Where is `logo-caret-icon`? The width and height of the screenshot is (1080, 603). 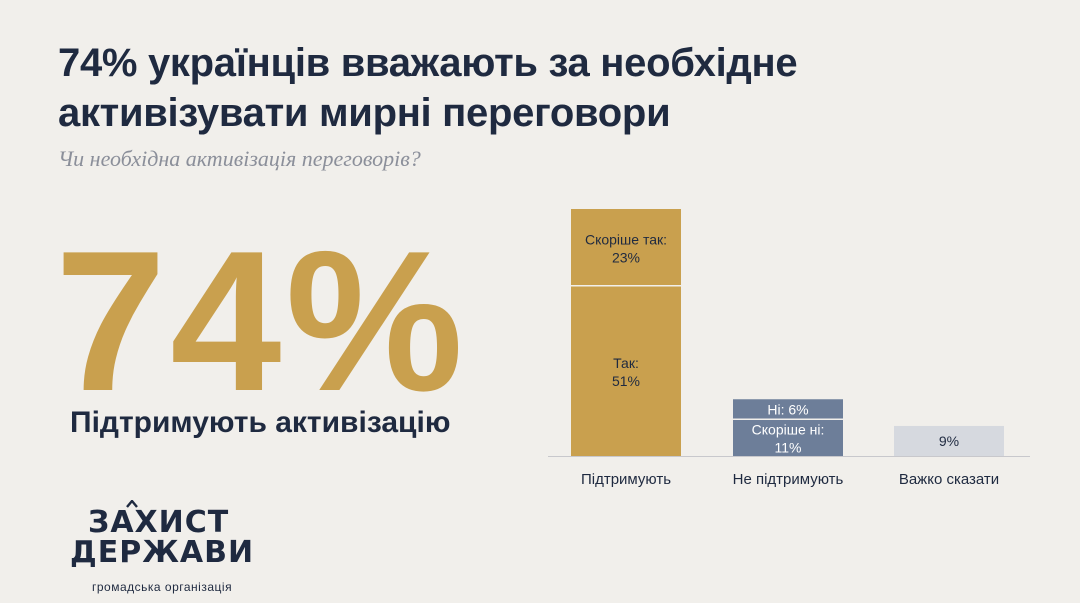 logo-caret-icon is located at coordinates (132, 504).